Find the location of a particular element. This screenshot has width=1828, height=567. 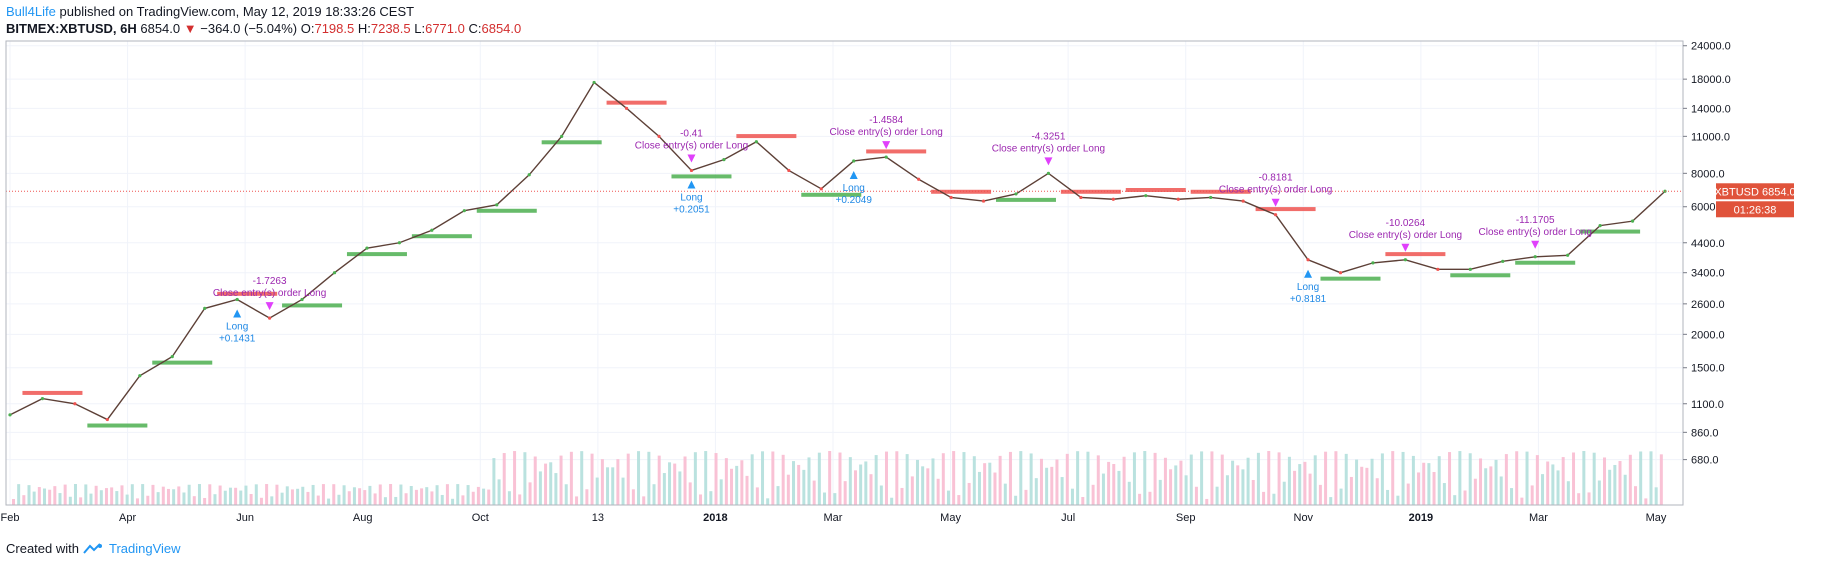

volume-bars is located at coordinates (837, 478).